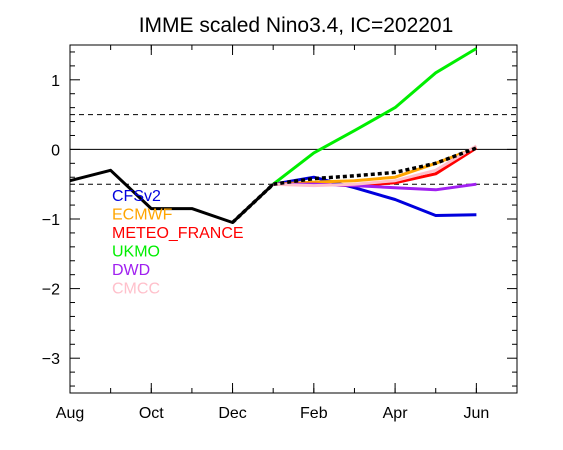  Describe the element at coordinates (178, 233) in the screenshot. I see `legend-label-meteo-france: METEO_FRANCE` at that location.